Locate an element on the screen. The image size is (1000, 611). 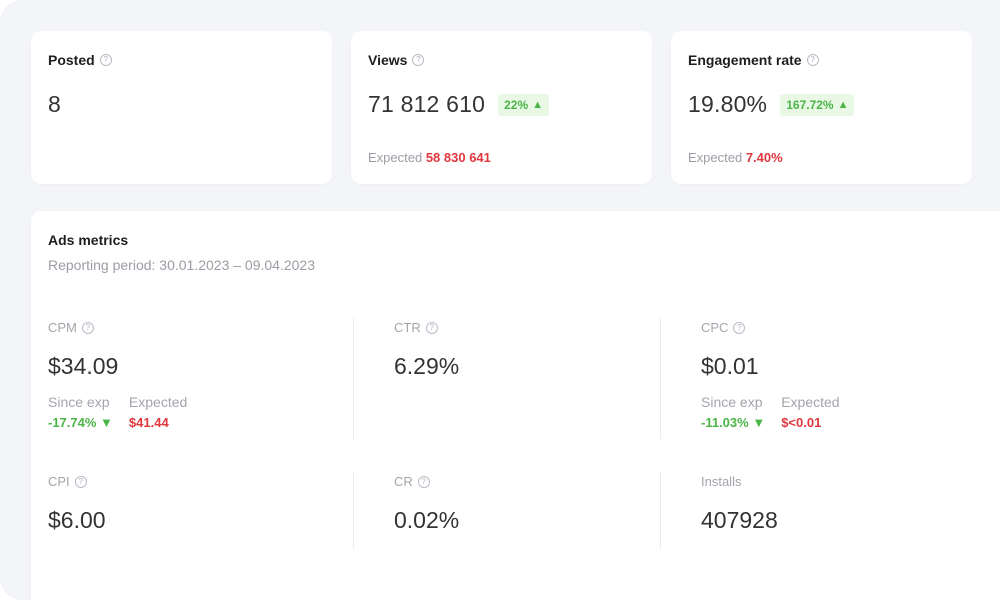
engagement-value: 19.80% is located at coordinates (728, 104).